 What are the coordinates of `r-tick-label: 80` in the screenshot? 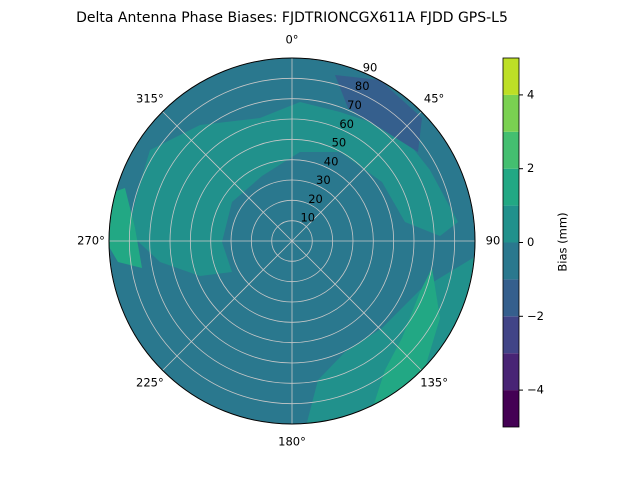 It's located at (362, 86).